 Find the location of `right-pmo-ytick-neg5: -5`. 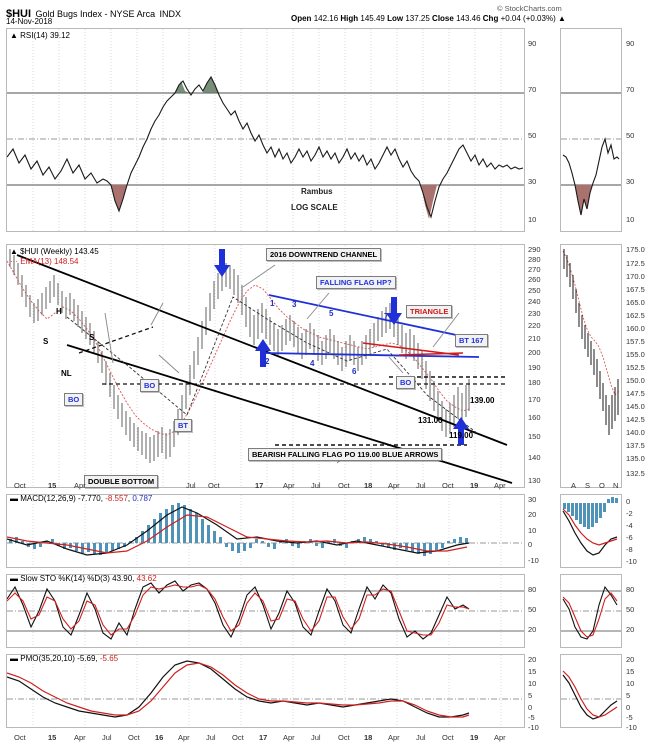

right-pmo-ytick-neg5: -5 is located at coordinates (629, 717).